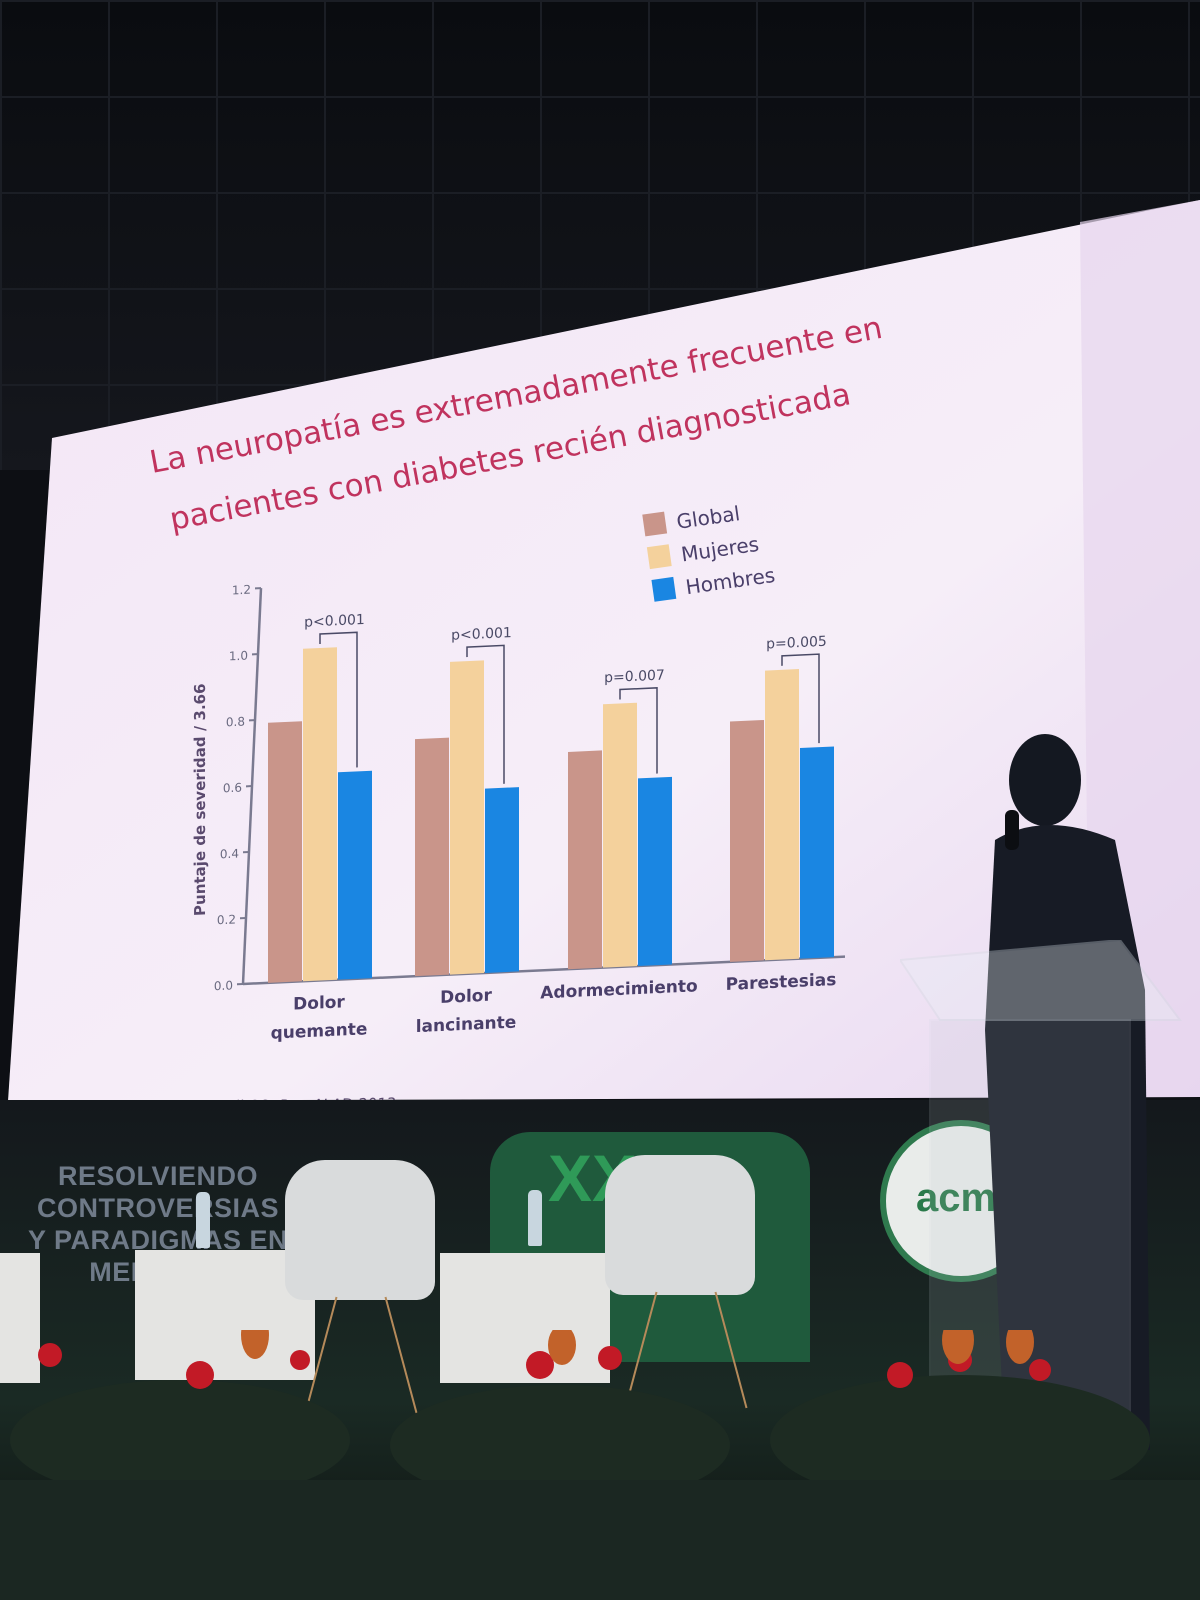 Image resolution: width=1200 pixels, height=1600 pixels. What do you see at coordinates (664, 589) in the screenshot?
I see `legend-swatch-hombres` at bounding box center [664, 589].